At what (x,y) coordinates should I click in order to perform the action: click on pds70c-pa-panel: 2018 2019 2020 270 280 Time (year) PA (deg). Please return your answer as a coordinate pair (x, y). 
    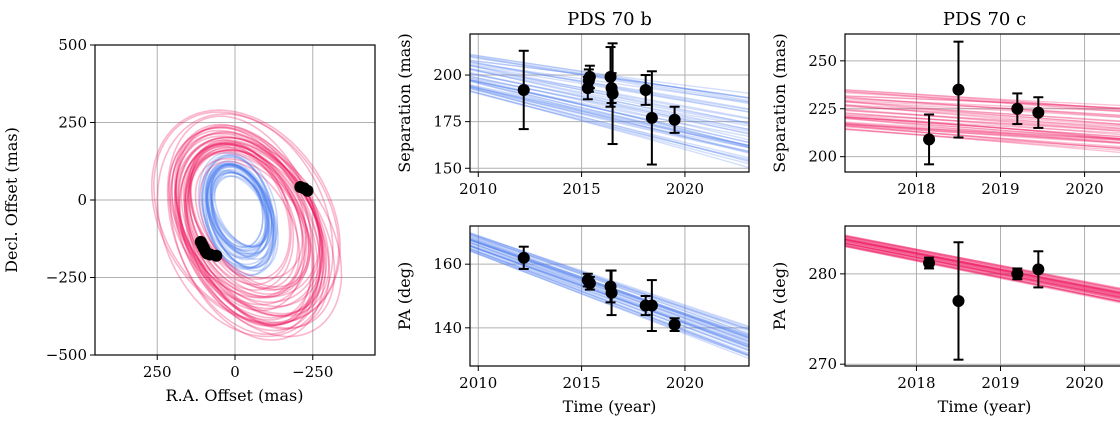
    Looking at the image, I should click on (945, 320).